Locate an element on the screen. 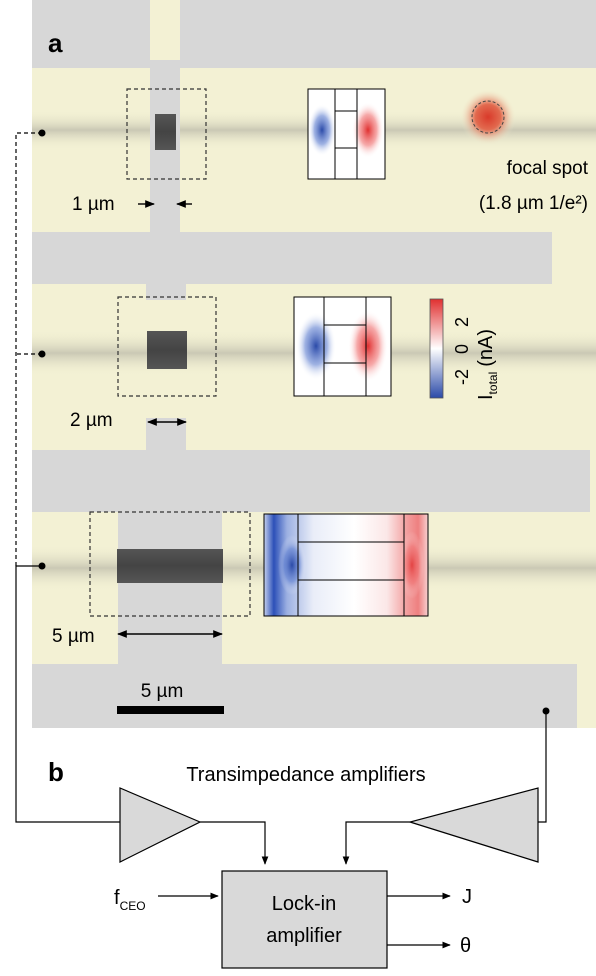 This screenshot has width=596, height=976. gap-label: 5 µm is located at coordinates (73, 636).